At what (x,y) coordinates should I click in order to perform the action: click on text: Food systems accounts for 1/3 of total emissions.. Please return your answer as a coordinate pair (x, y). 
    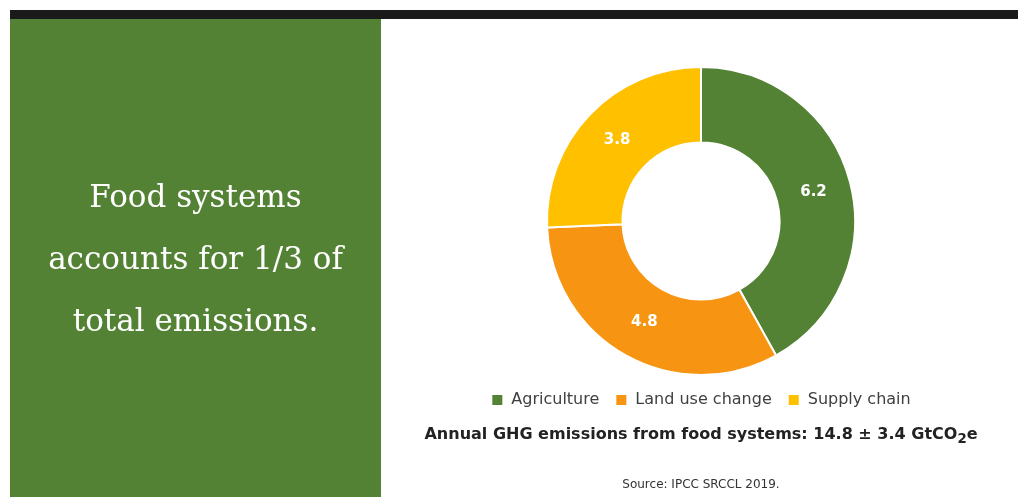
    Looking at the image, I should click on (196, 258).